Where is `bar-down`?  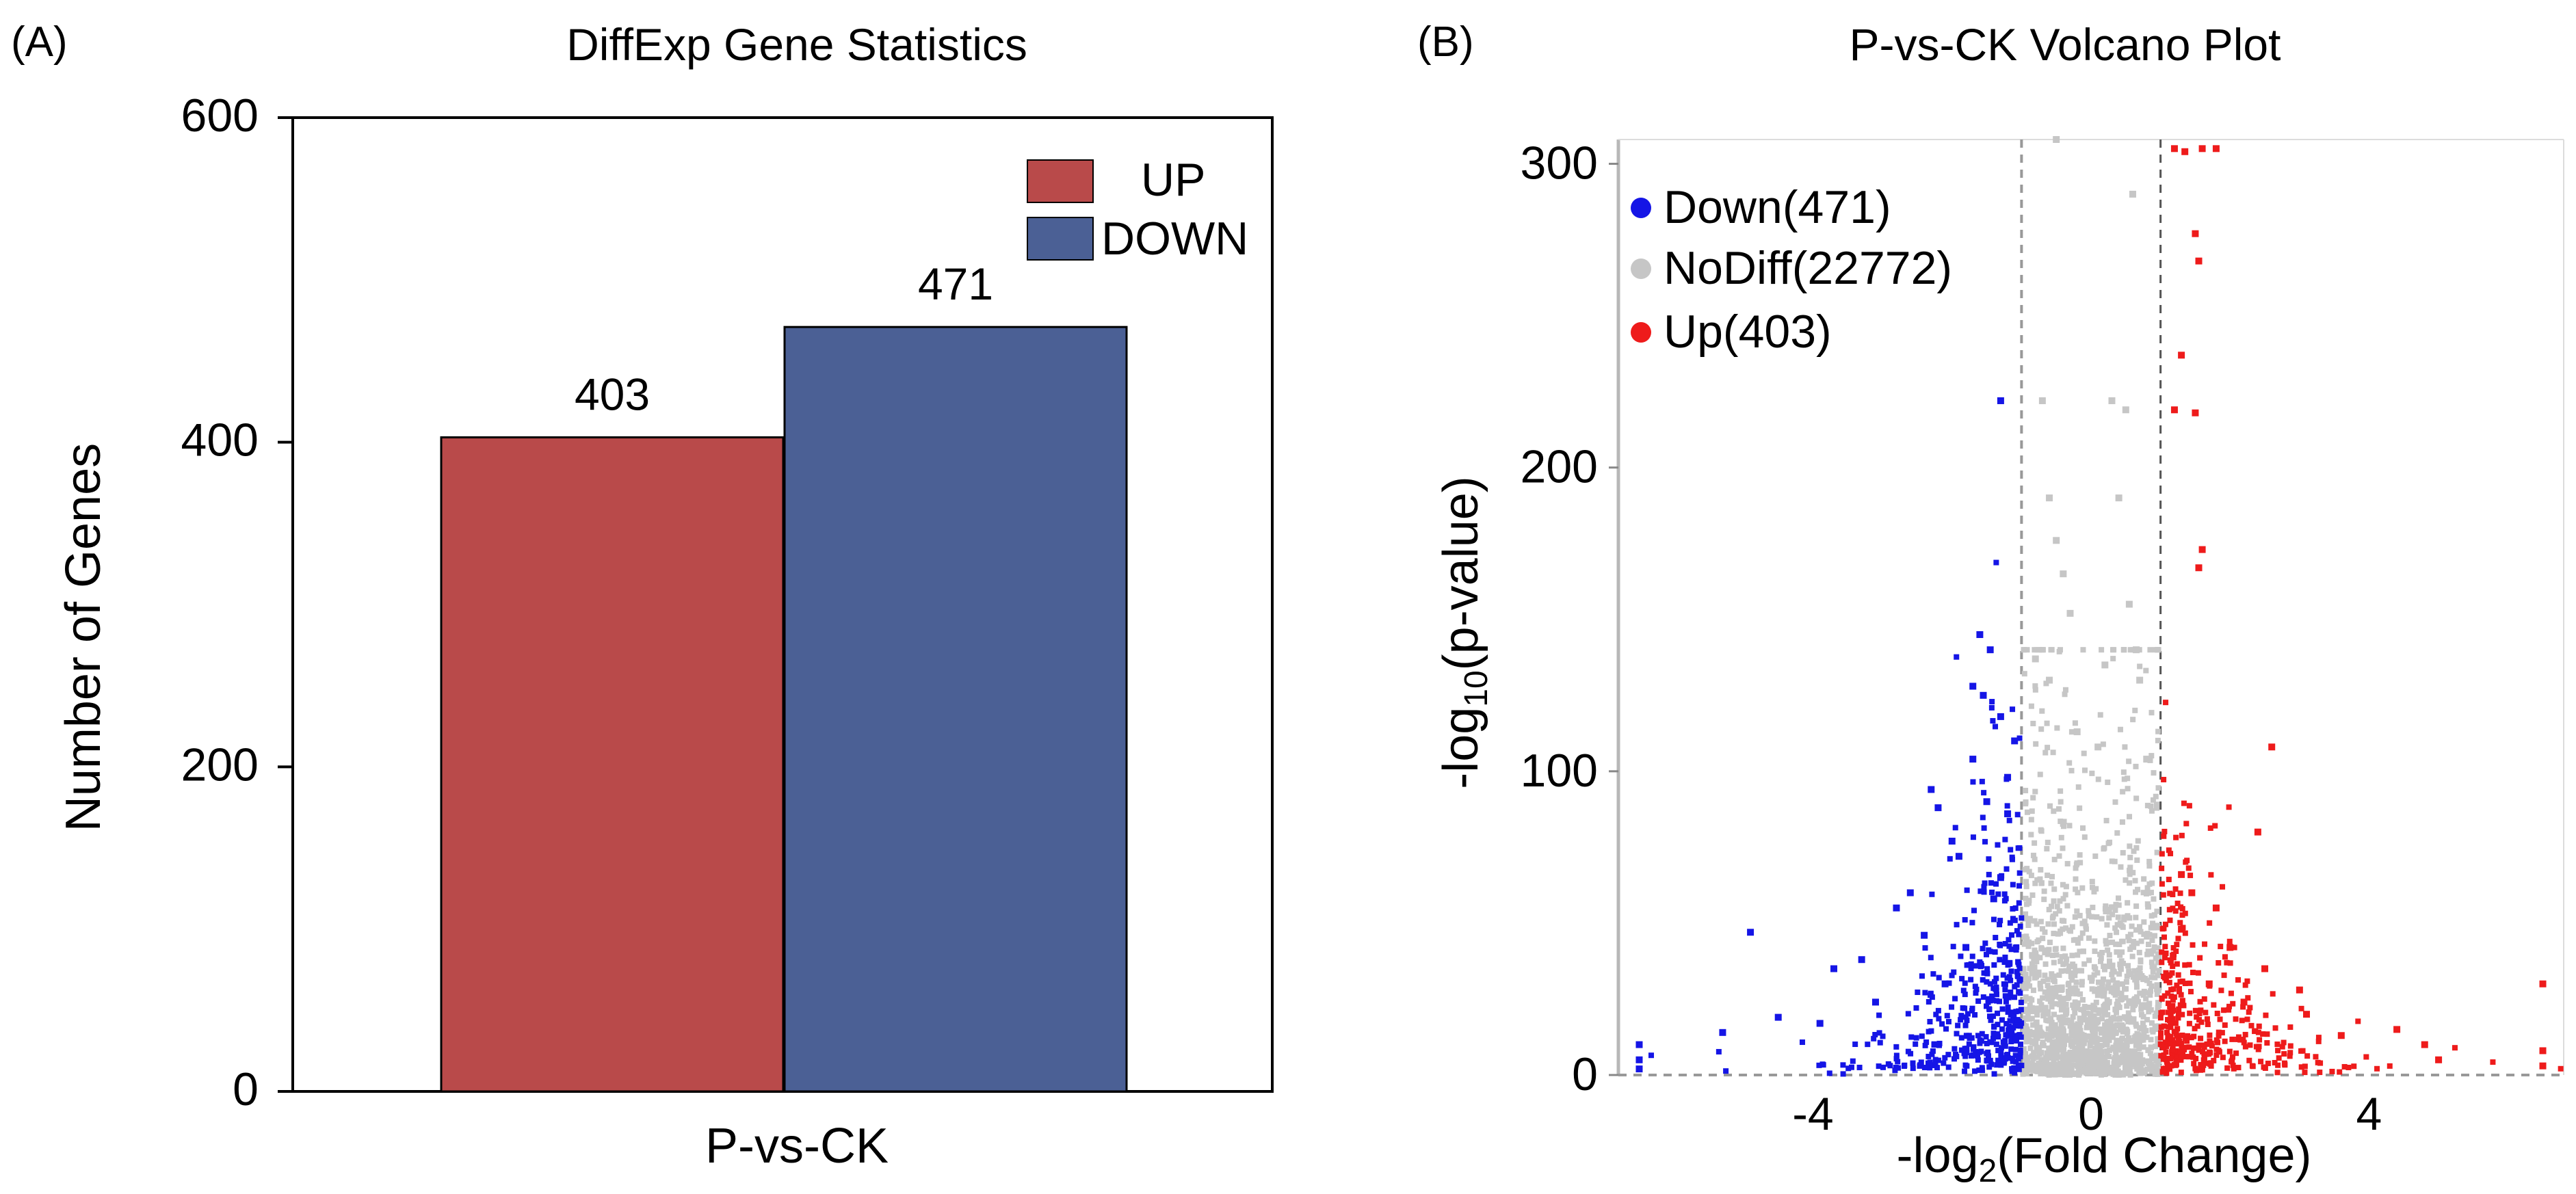
bar-down is located at coordinates (955, 709).